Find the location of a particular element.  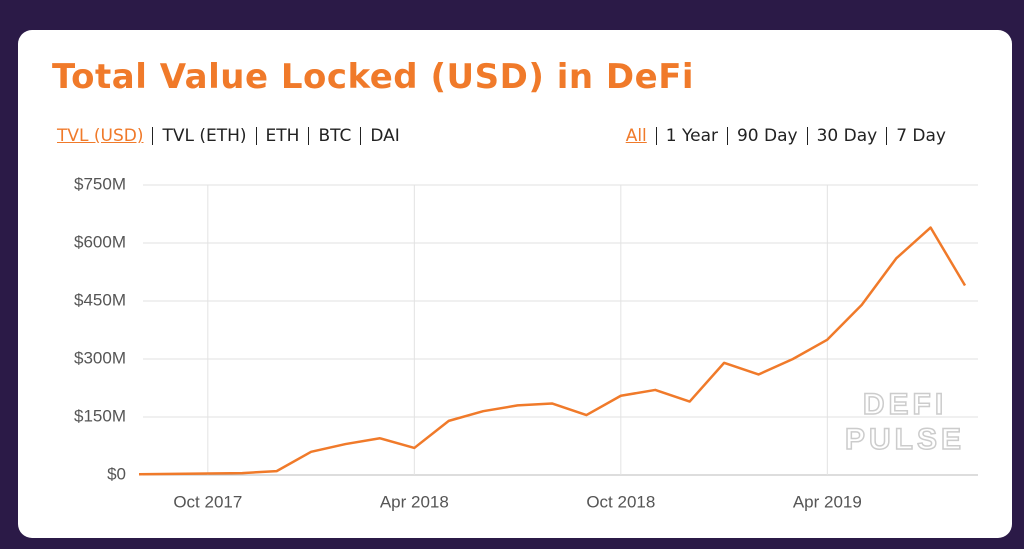

tab: TVL (USD) is located at coordinates (100, 136).